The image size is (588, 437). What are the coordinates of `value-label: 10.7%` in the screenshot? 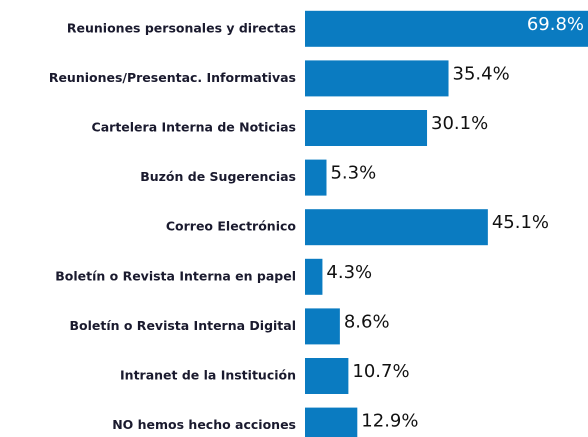 It's located at (380, 371).